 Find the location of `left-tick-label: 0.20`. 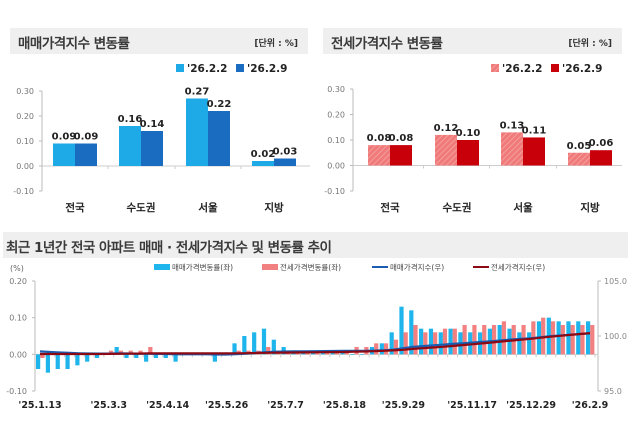

left-tick-label: 0.20 is located at coordinates (18, 281).